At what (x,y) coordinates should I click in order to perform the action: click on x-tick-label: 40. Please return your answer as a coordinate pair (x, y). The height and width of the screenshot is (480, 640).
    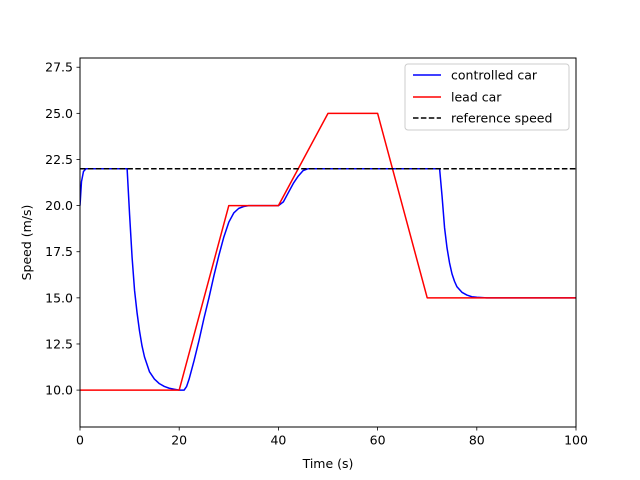
    Looking at the image, I should click on (278, 440).